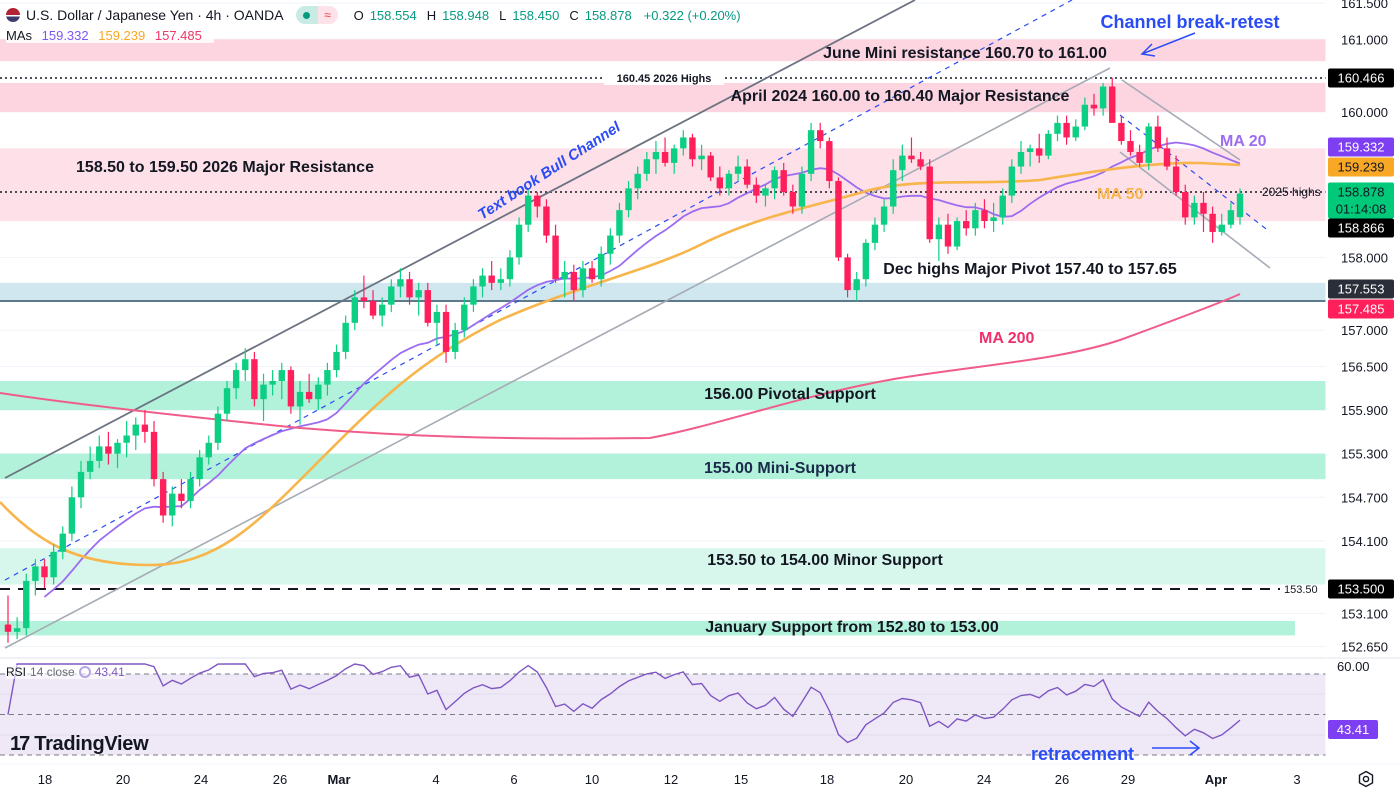  I want to click on price-badge: 160.466, so click(1361, 78).